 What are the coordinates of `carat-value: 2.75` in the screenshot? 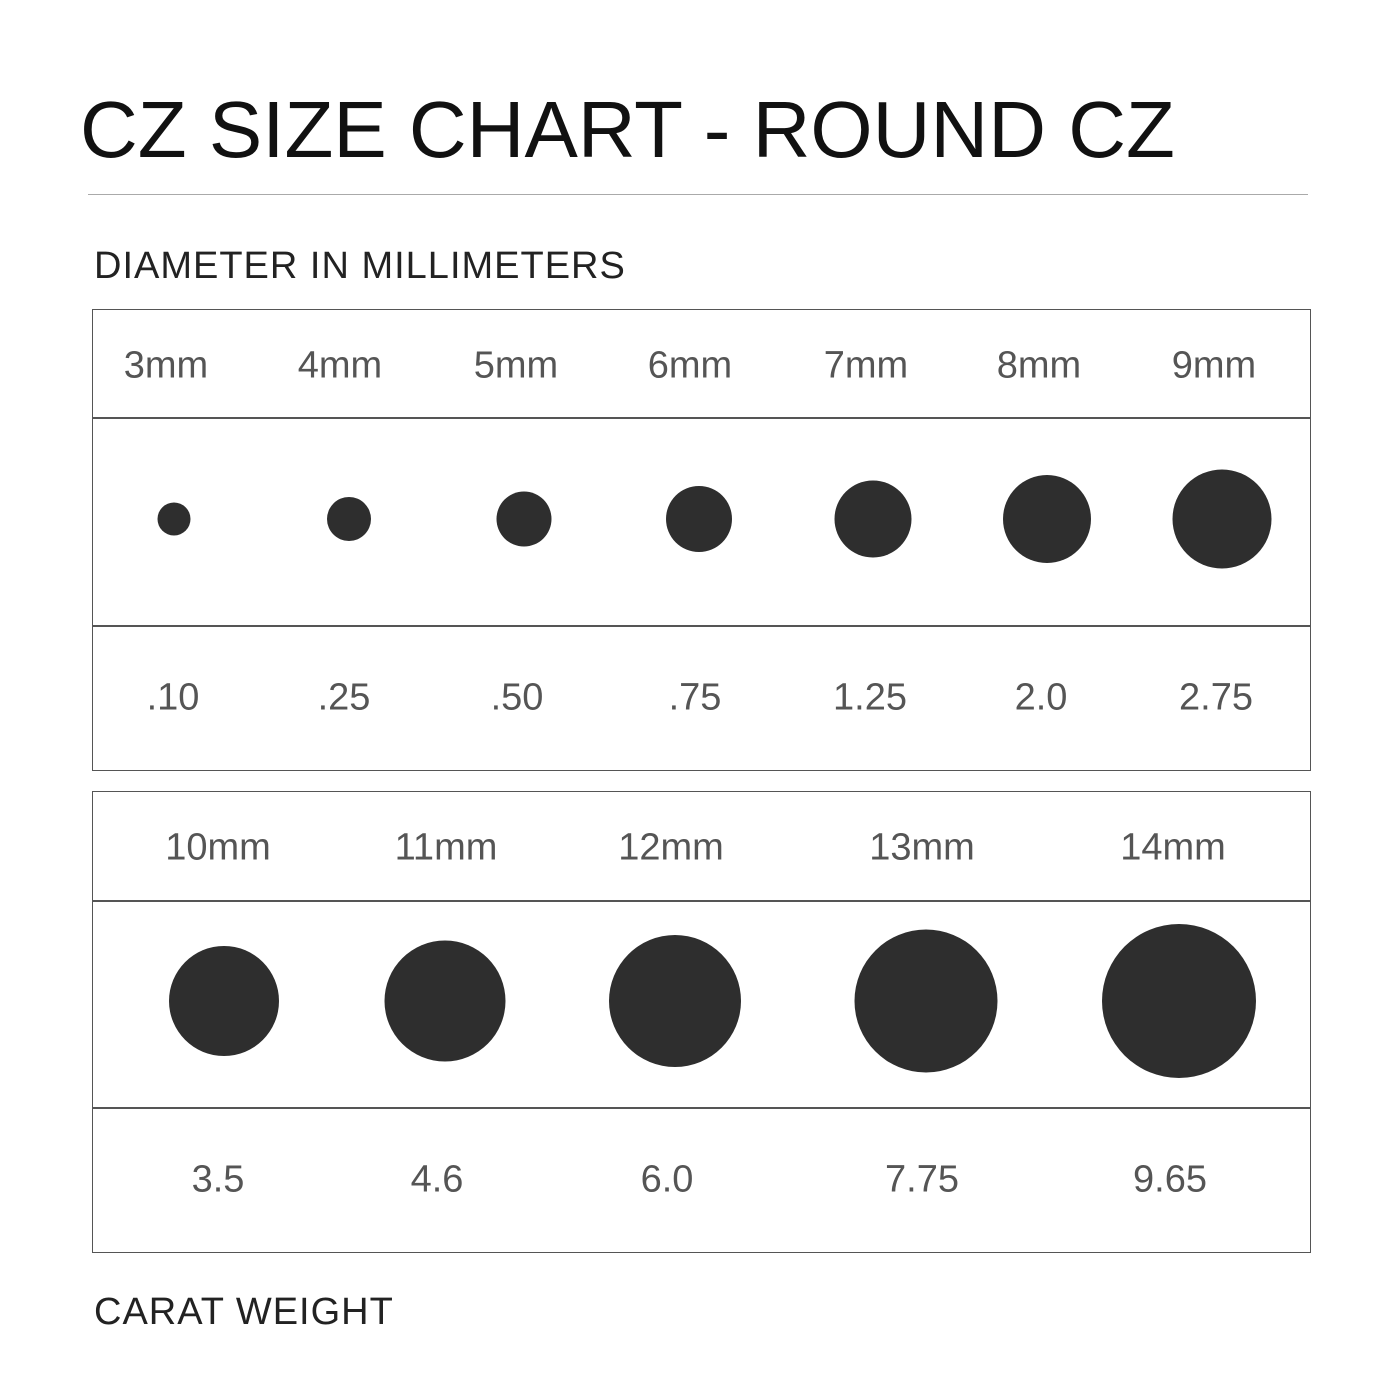 It's located at (1216, 697).